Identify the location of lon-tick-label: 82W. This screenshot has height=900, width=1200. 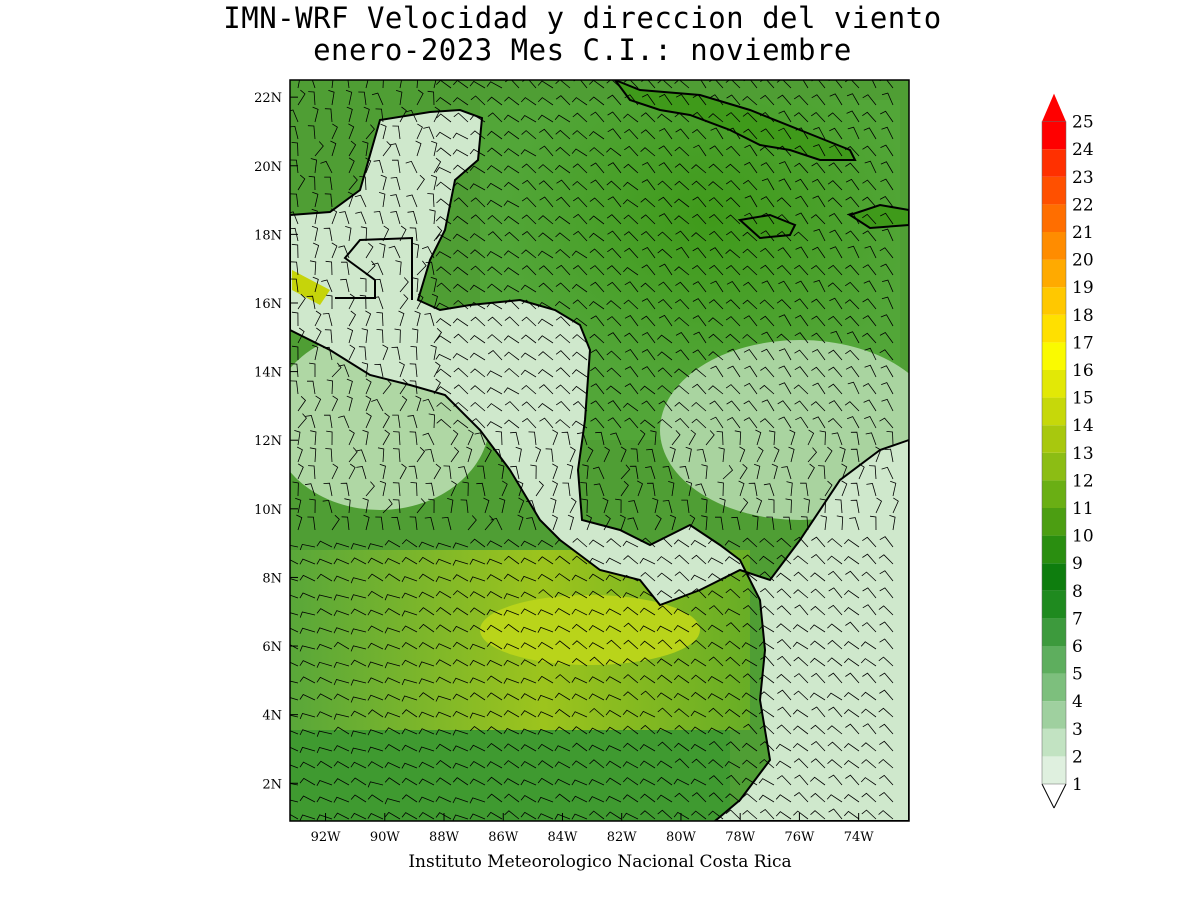
(622, 837).